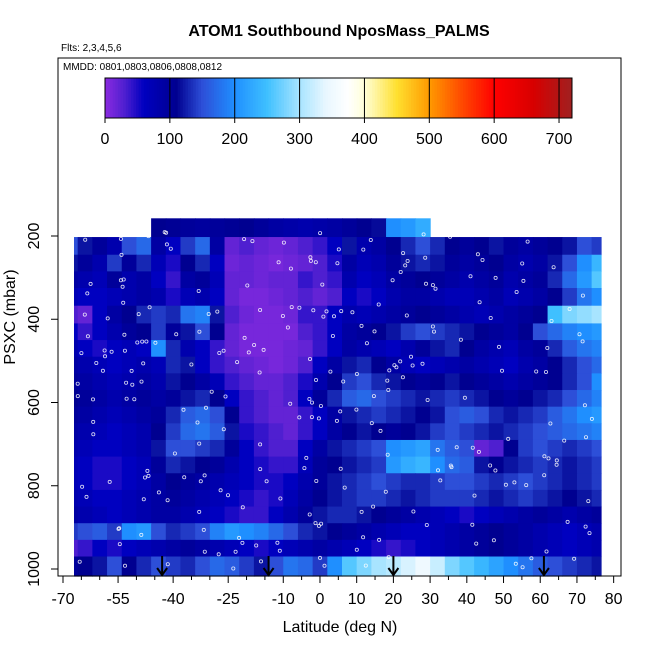  What do you see at coordinates (118, 599) in the screenshot?
I see `x-tick-label: -55` at bounding box center [118, 599].